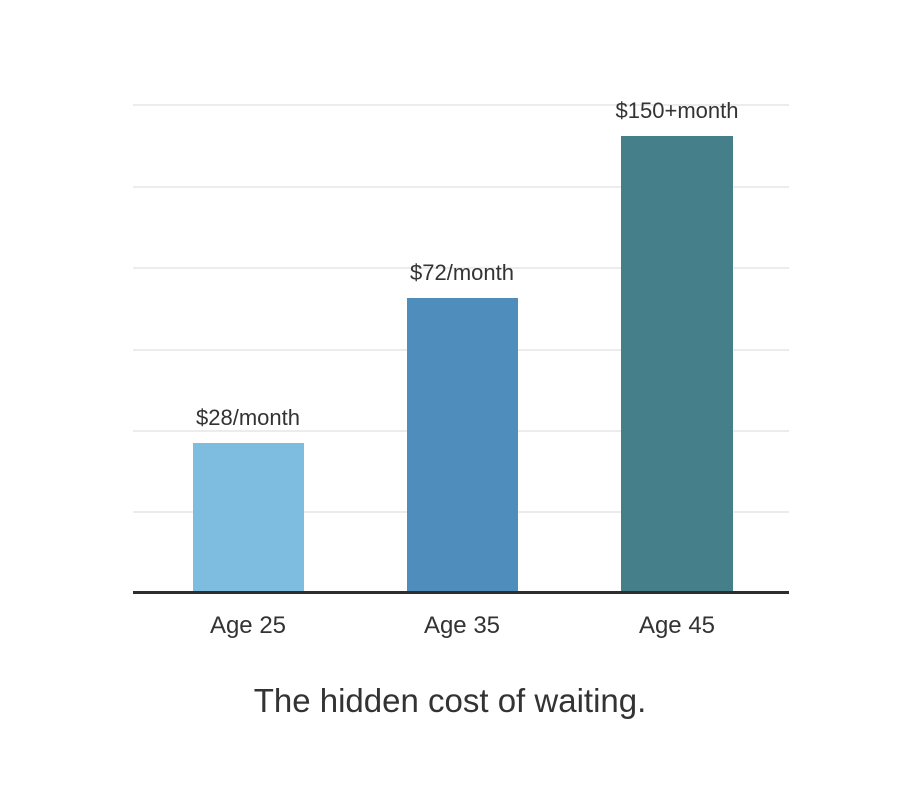 The image size is (900, 804). Describe the element at coordinates (677, 110) in the screenshot. I see `value-label-age-45: $150+month` at that location.